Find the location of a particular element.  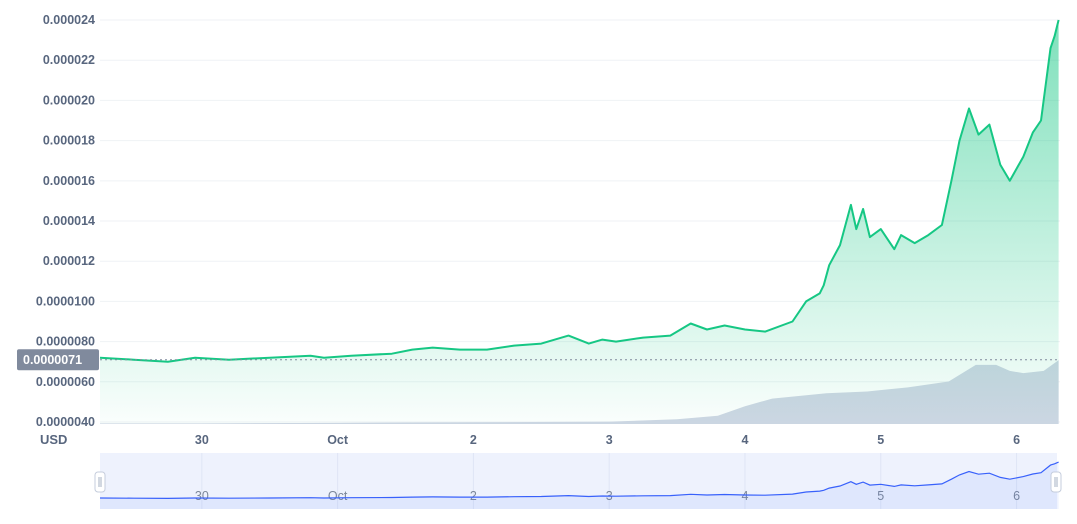

y-tick-label: 0.0000040 is located at coordinates (65, 422).